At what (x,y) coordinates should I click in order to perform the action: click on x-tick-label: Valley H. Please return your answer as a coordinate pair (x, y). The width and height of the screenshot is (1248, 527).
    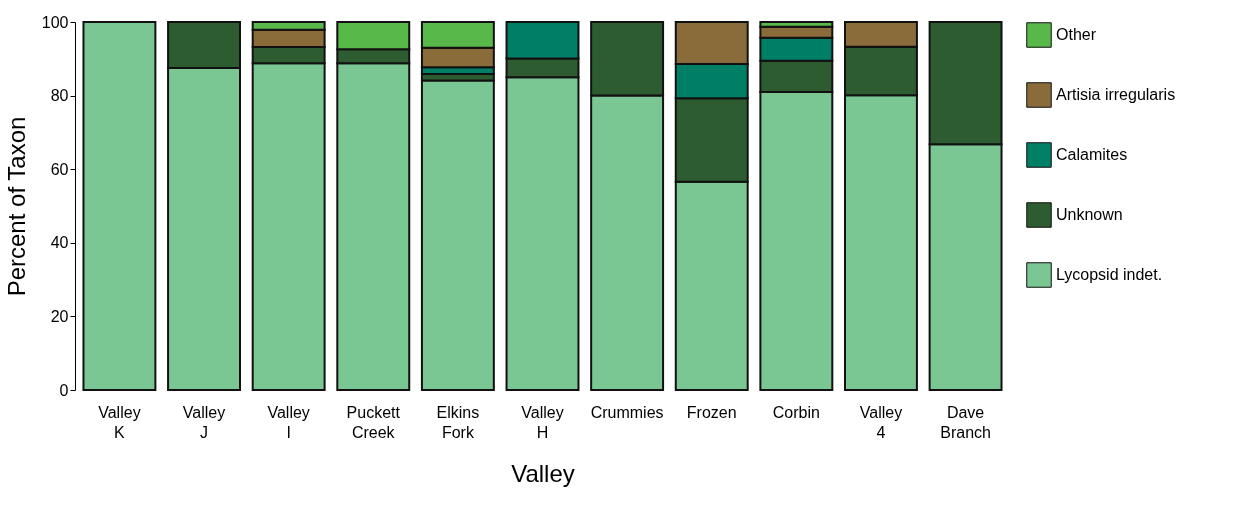
    Looking at the image, I should click on (542, 422).